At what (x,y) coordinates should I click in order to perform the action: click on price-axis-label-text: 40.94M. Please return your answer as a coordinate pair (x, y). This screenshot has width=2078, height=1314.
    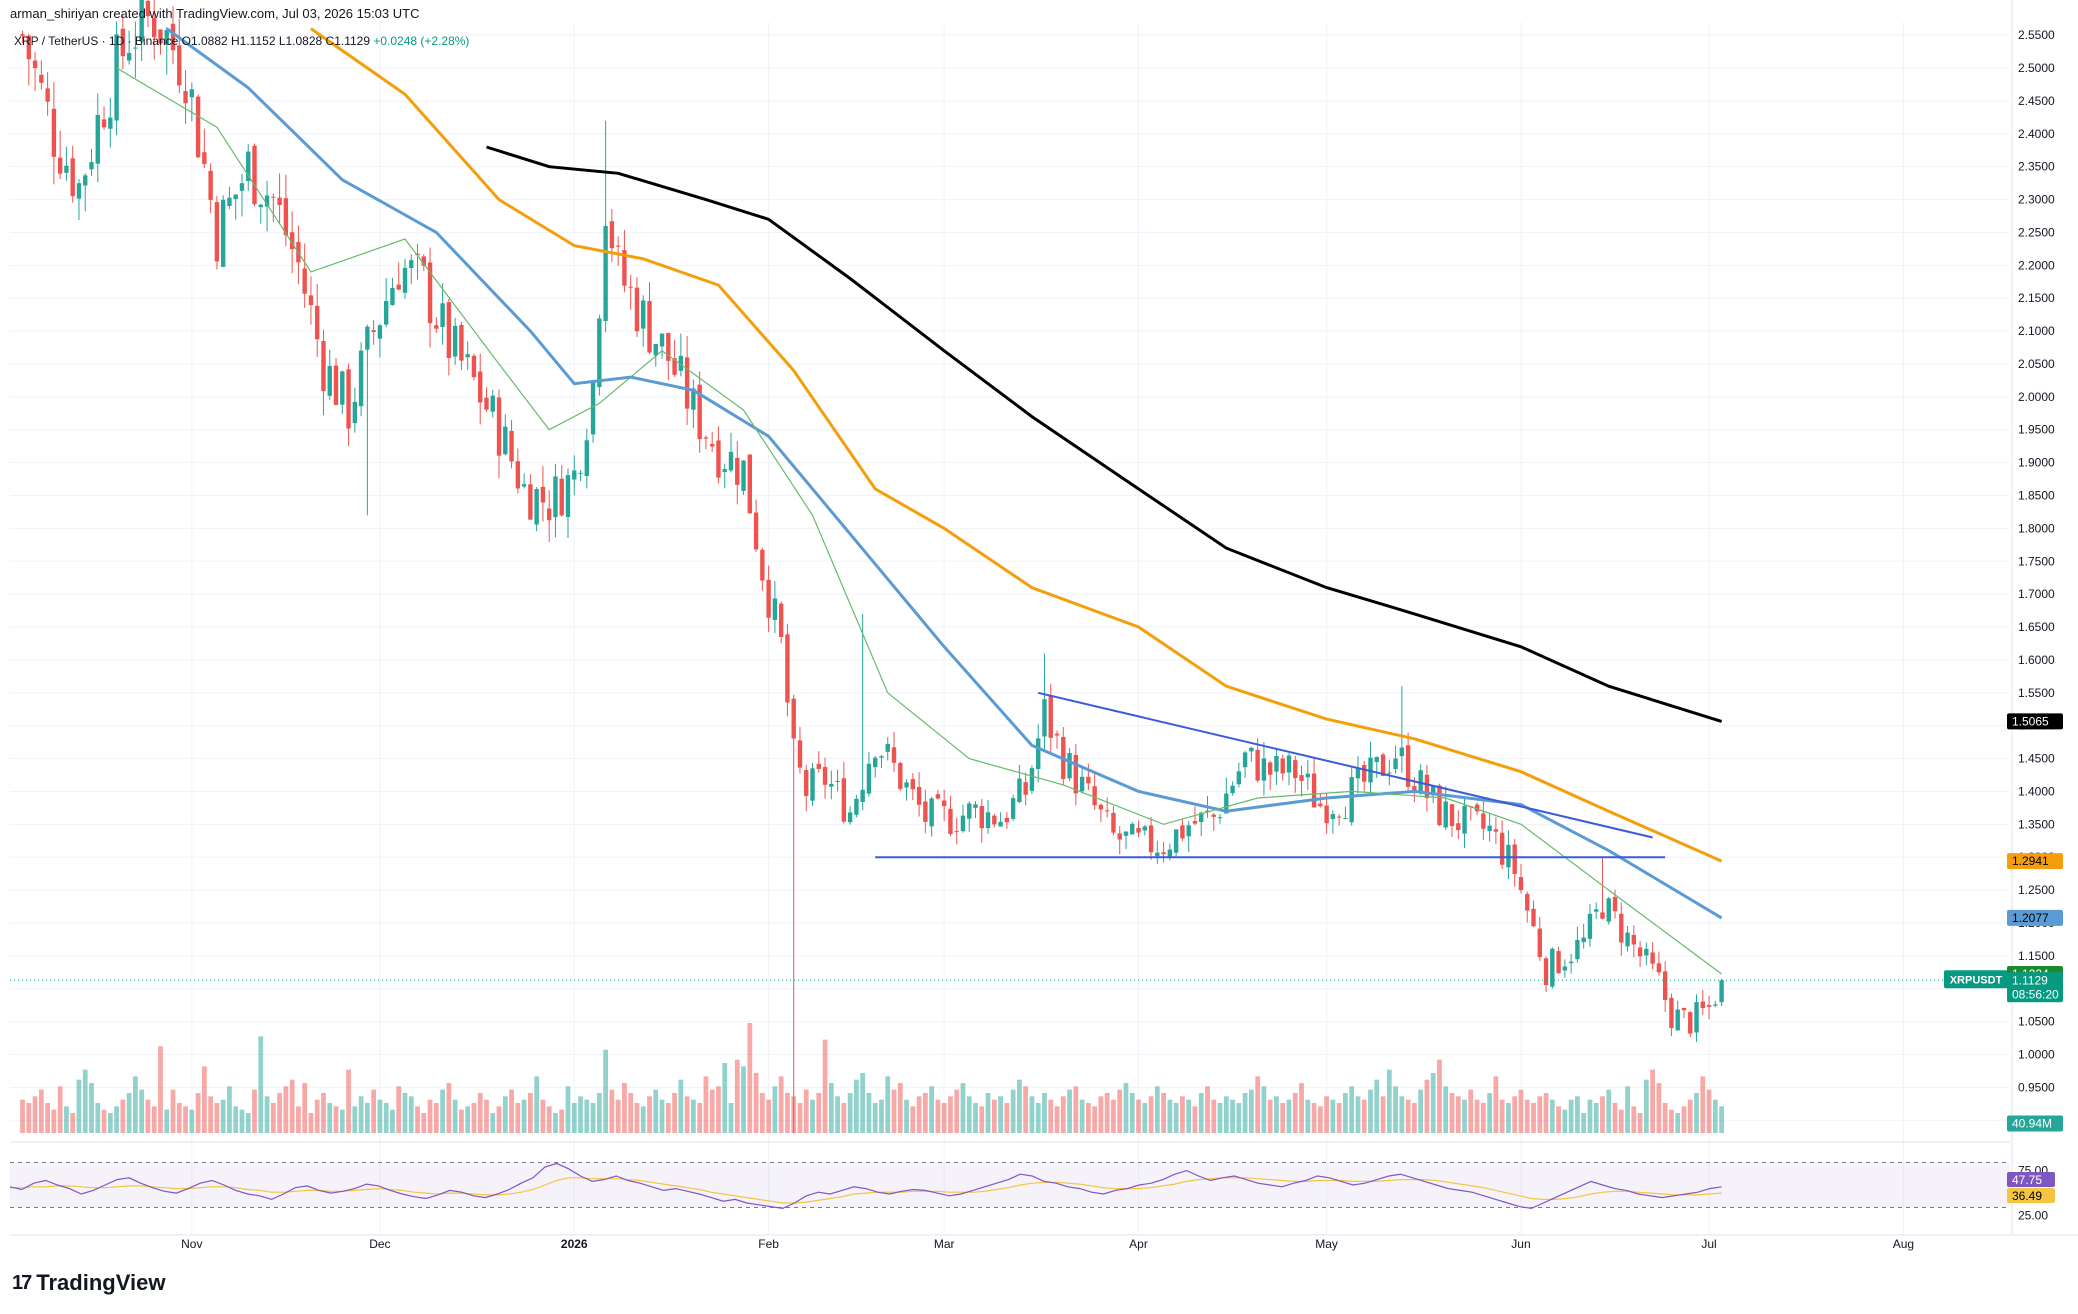
    Looking at the image, I should click on (2032, 1124).